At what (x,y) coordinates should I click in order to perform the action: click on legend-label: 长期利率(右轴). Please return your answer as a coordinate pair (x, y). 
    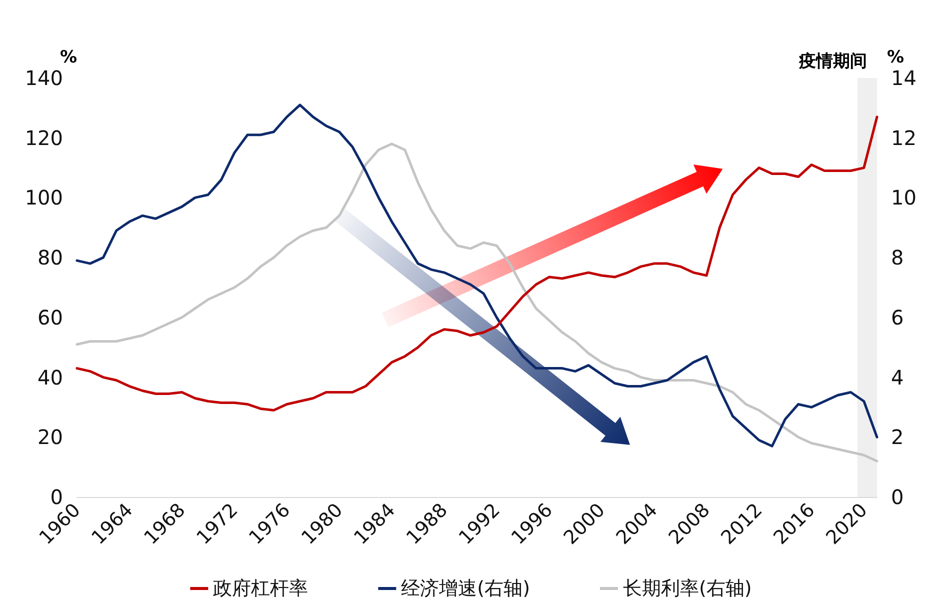
    Looking at the image, I should click on (687, 589).